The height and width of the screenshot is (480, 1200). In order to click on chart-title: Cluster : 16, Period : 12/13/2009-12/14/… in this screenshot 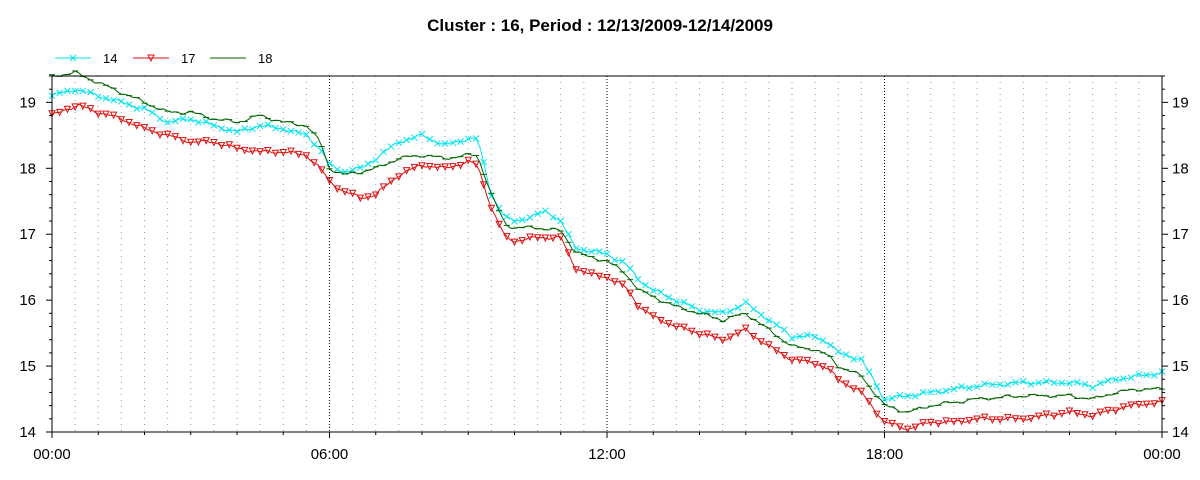, I will do `click(600, 25)`.